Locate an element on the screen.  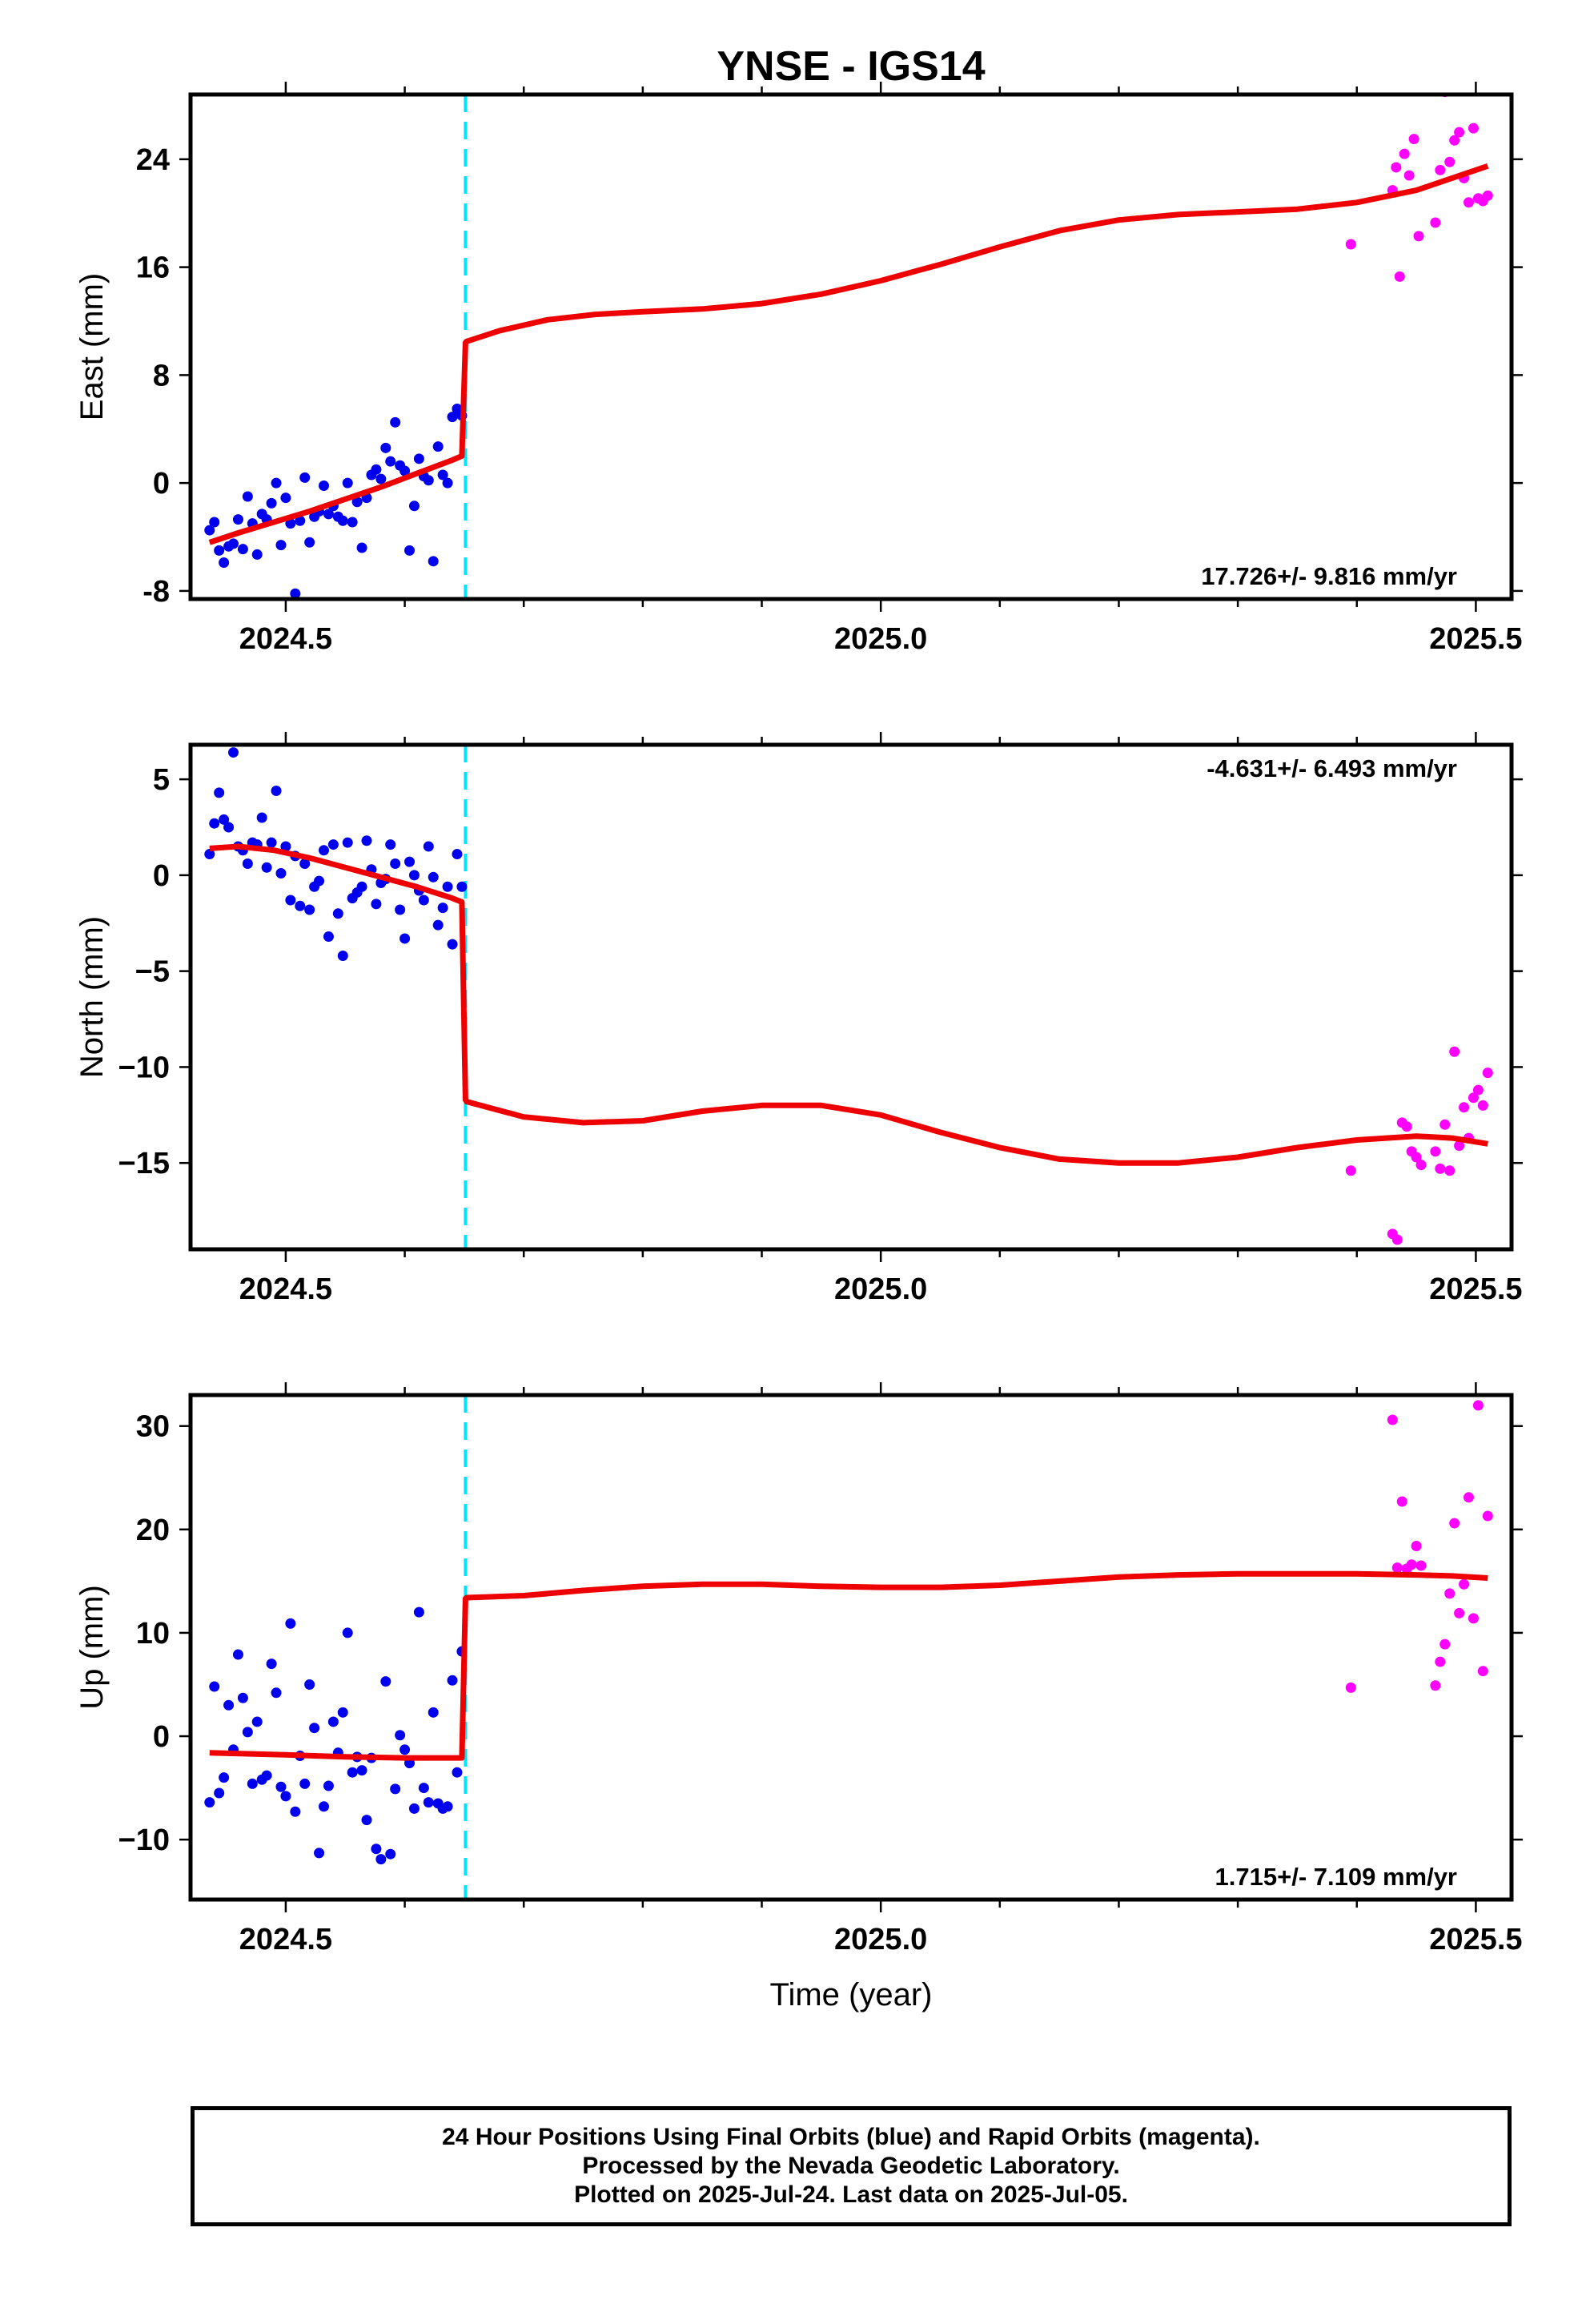
y-axis-label: Up (mm) is located at coordinates (92, 1647).